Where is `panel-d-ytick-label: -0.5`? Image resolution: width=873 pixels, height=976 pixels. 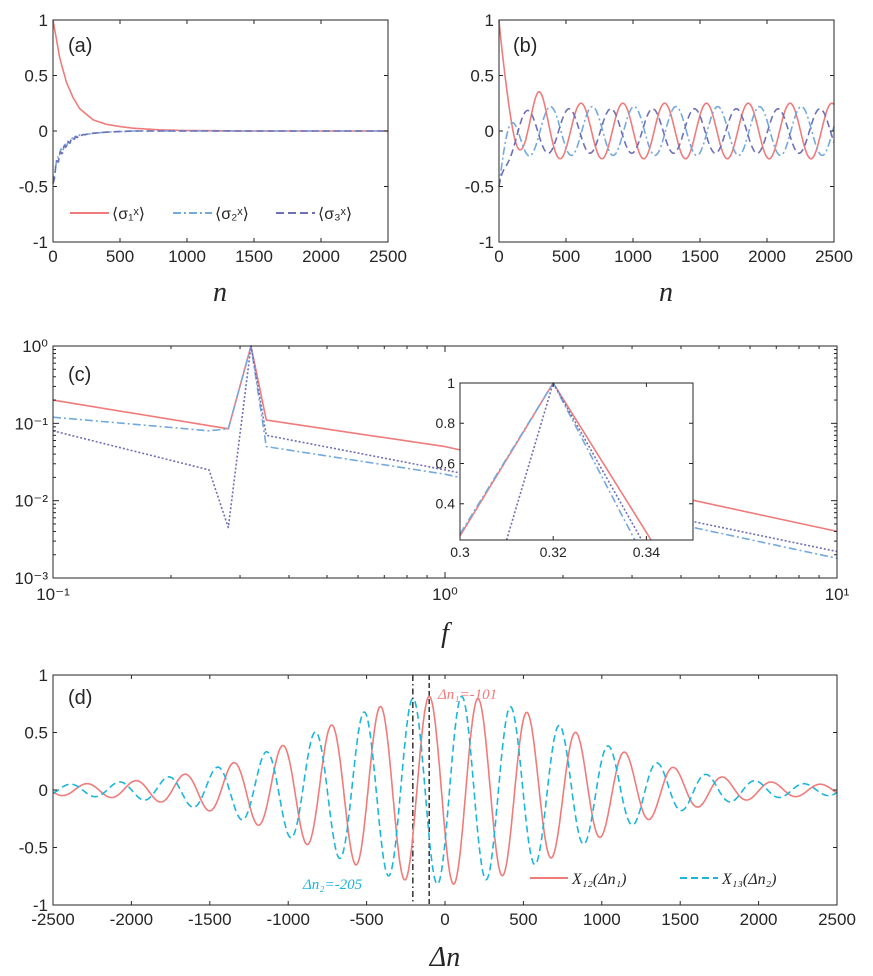
panel-d-ytick-label: -0.5 is located at coordinates (33, 847).